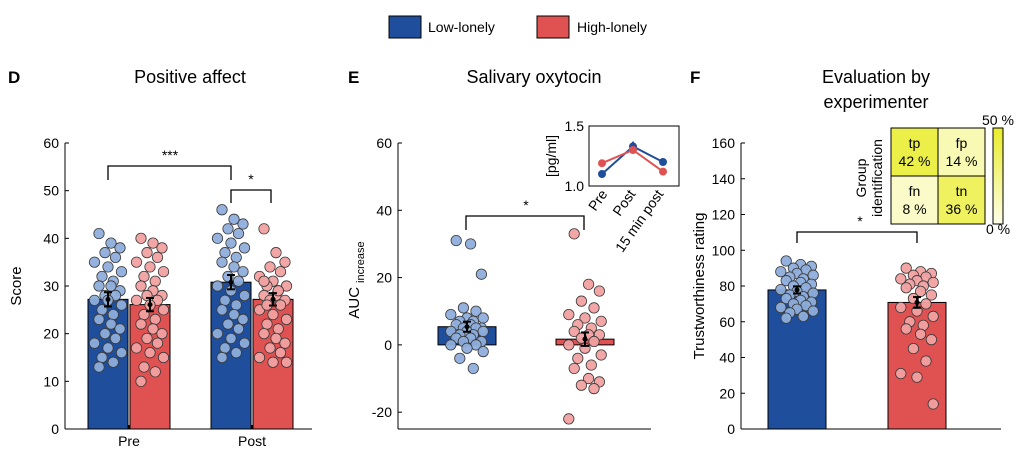  I want to click on f-inset-colorbar-min: 0 %, so click(998, 229).